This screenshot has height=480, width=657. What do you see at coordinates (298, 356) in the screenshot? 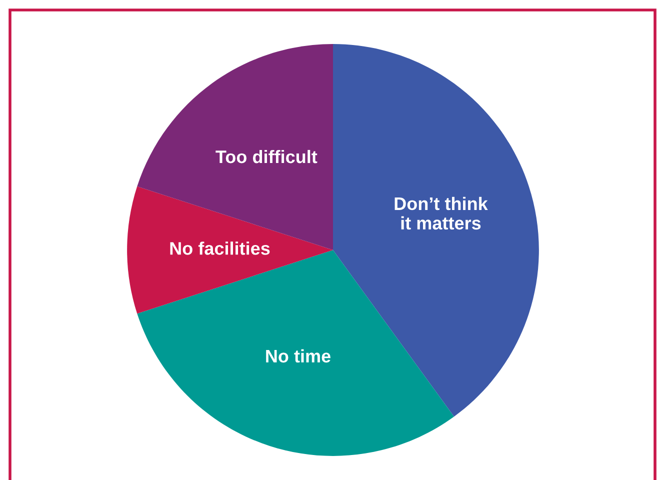
I see `slice-label: No time` at bounding box center [298, 356].